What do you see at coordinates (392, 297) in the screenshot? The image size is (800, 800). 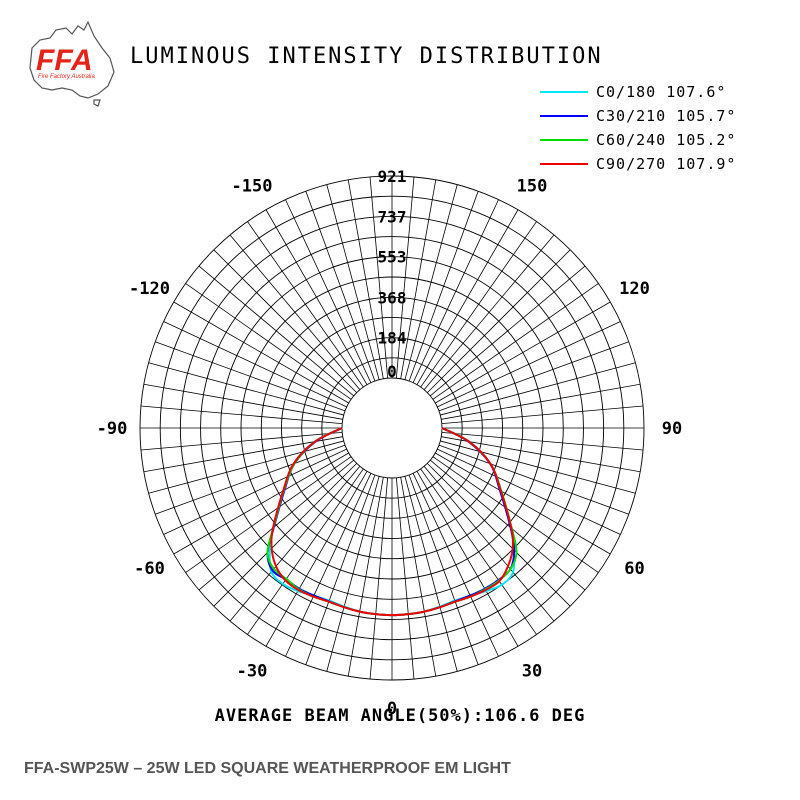 I see `radial-tick-label: 368` at bounding box center [392, 297].